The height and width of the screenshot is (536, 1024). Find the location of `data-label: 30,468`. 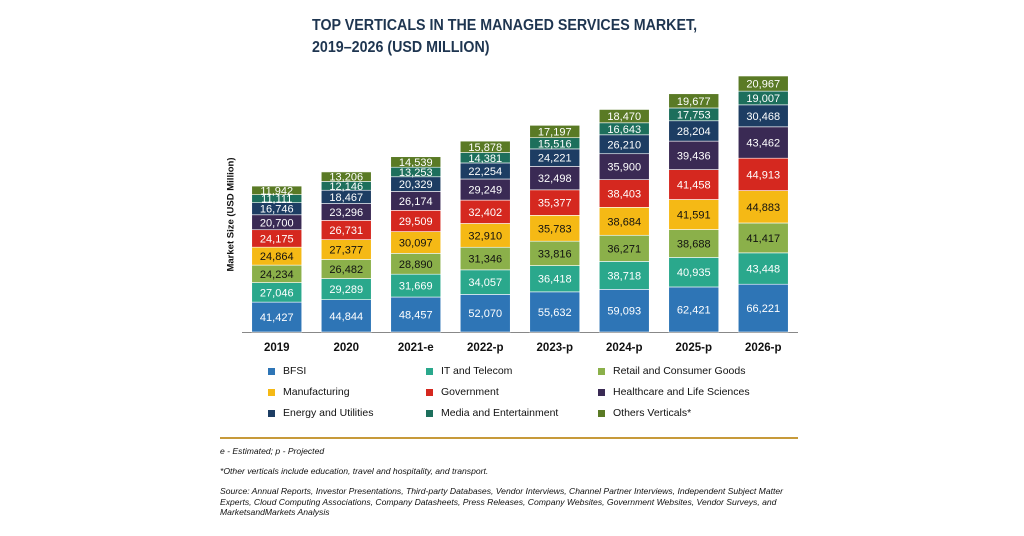

data-label: 30,468 is located at coordinates (763, 117).